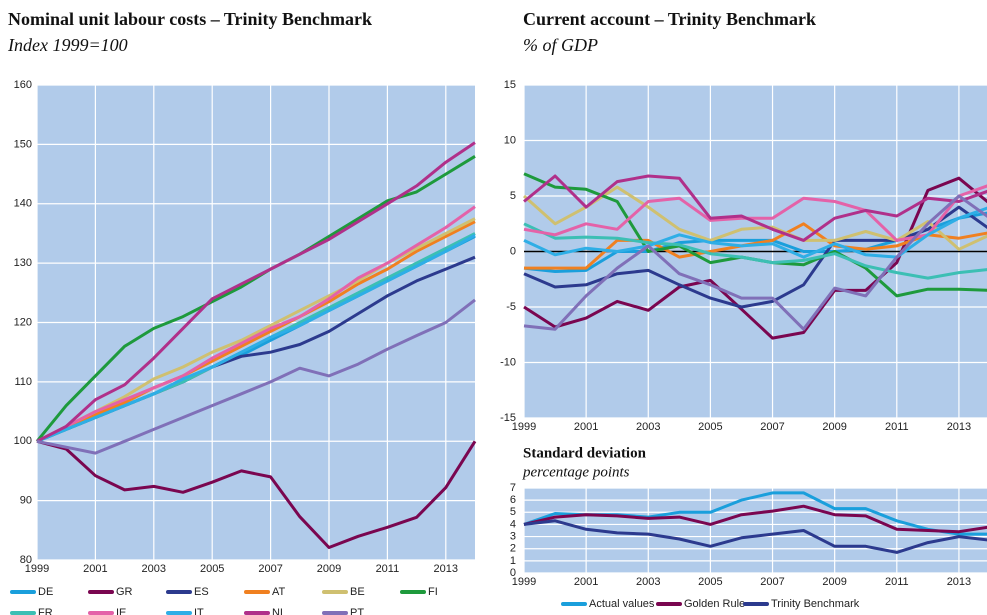  Describe the element at coordinates (433, 592) in the screenshot. I see `legend-label: FI` at that location.